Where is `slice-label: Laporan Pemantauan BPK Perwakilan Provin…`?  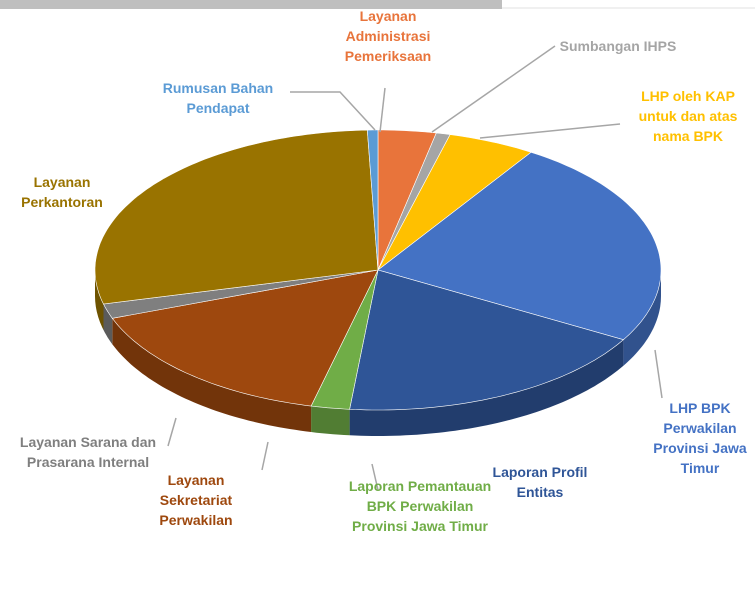 slice-label: Laporan Pemantauan BPK Perwakilan Provin… is located at coordinates (420, 506).